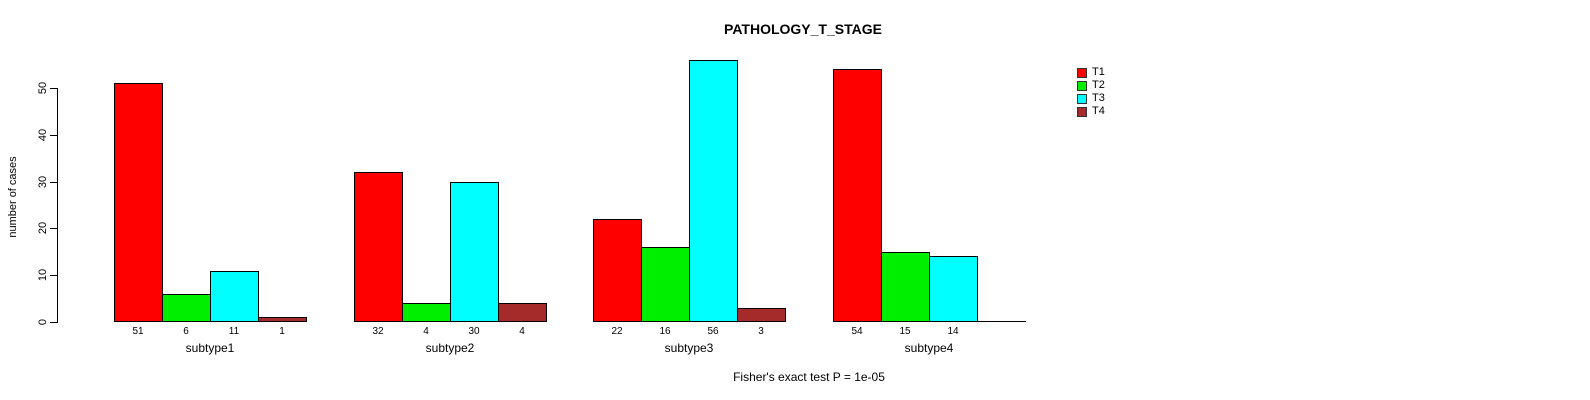 The width and height of the screenshot is (1590, 400). What do you see at coordinates (210, 348) in the screenshot?
I see `group-label-subtype1: subtype1` at bounding box center [210, 348].